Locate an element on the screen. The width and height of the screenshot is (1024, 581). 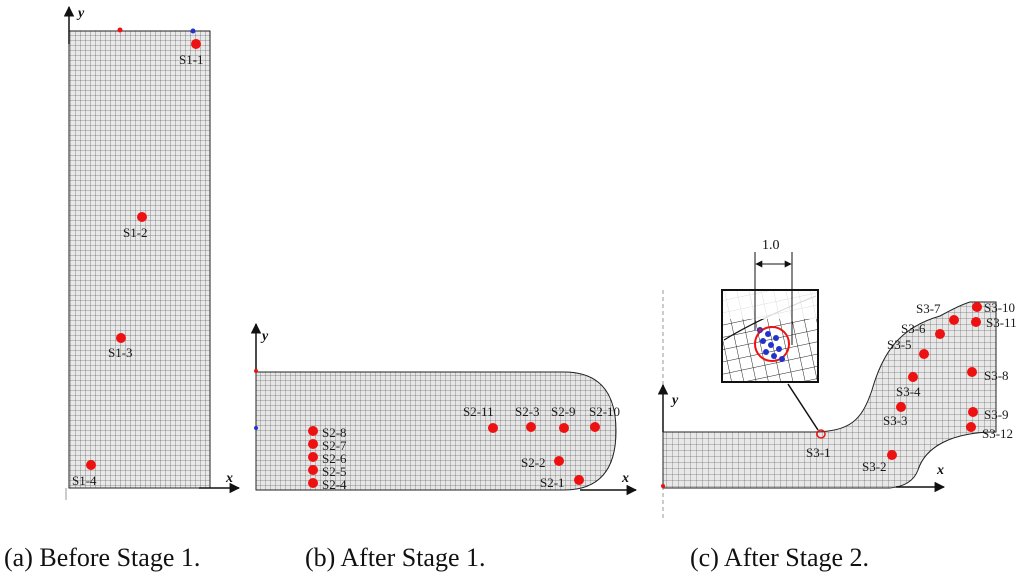
label-S3-12: S3-12 is located at coordinates (997, 433).